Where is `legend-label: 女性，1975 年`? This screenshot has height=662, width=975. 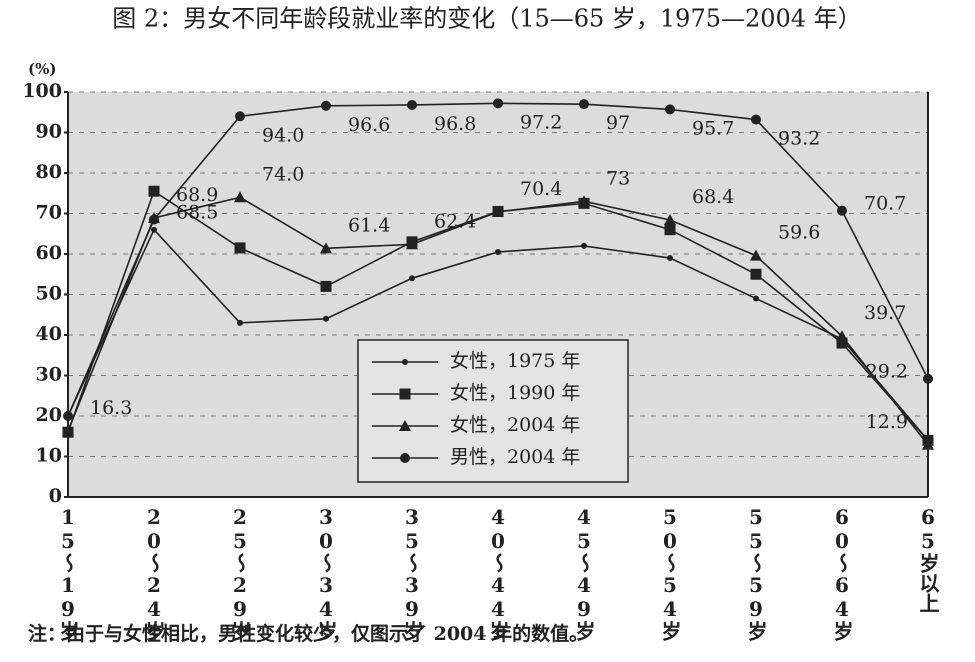
legend-label: 女性，1975 年 is located at coordinates (515, 361).